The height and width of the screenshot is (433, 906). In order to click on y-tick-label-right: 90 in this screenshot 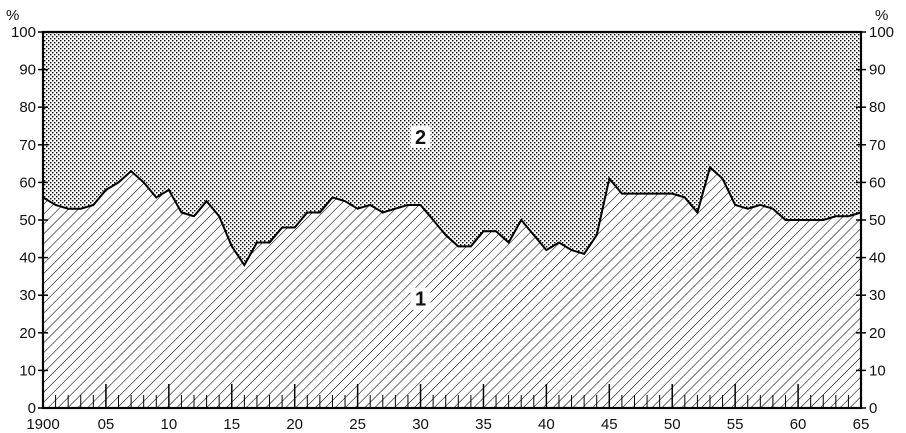, I will do `click(877, 70)`.